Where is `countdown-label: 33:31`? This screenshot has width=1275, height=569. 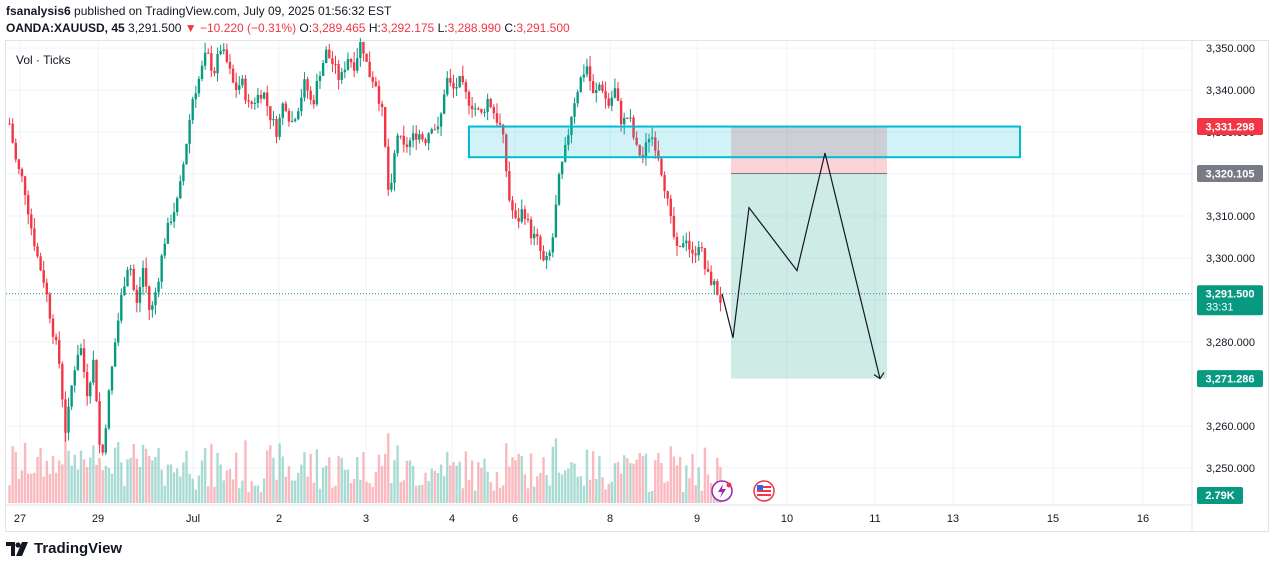 countdown-label: 33:31 is located at coordinates (1220, 308).